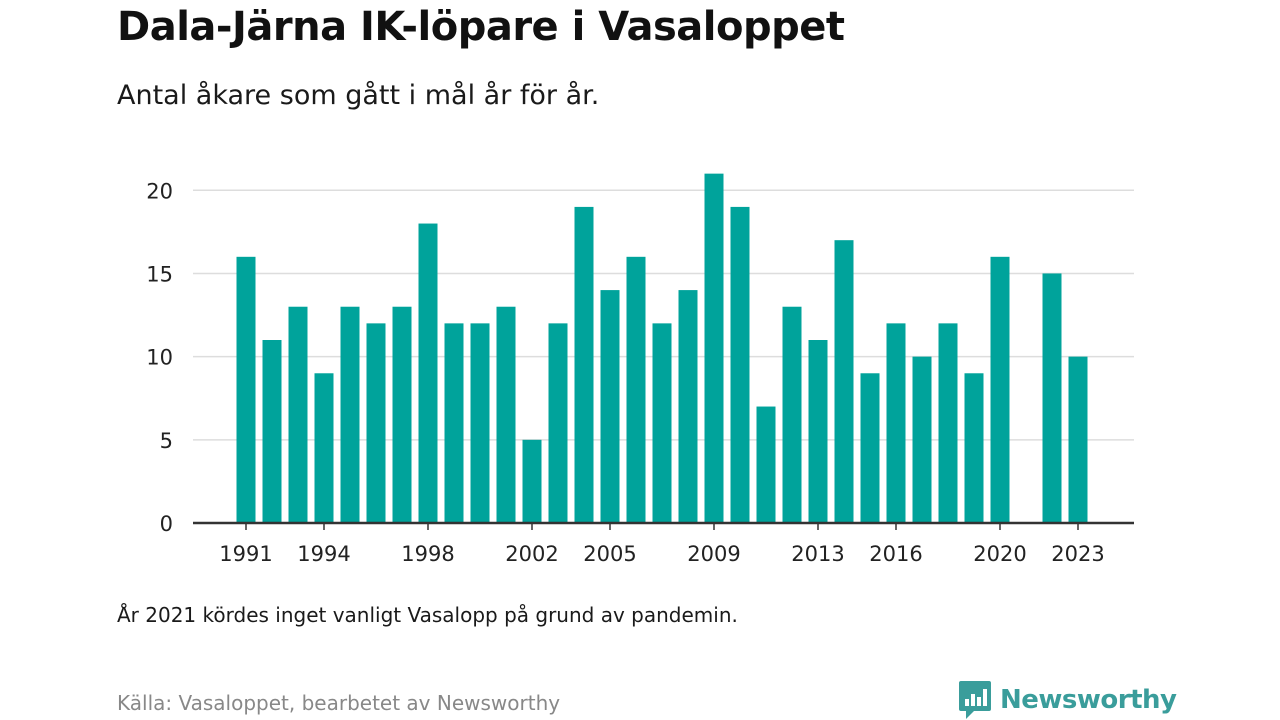 This screenshot has width=1280, height=720. What do you see at coordinates (481, 27) in the screenshot?
I see `chart-title: Dala-Järna IK-löpare i Vasaloppet` at bounding box center [481, 27].